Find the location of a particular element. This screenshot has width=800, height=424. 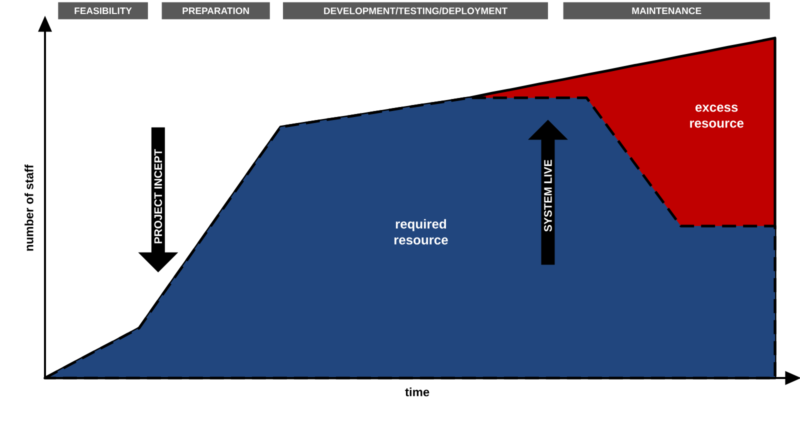

text: PREPARATION is located at coordinates (215, 10).